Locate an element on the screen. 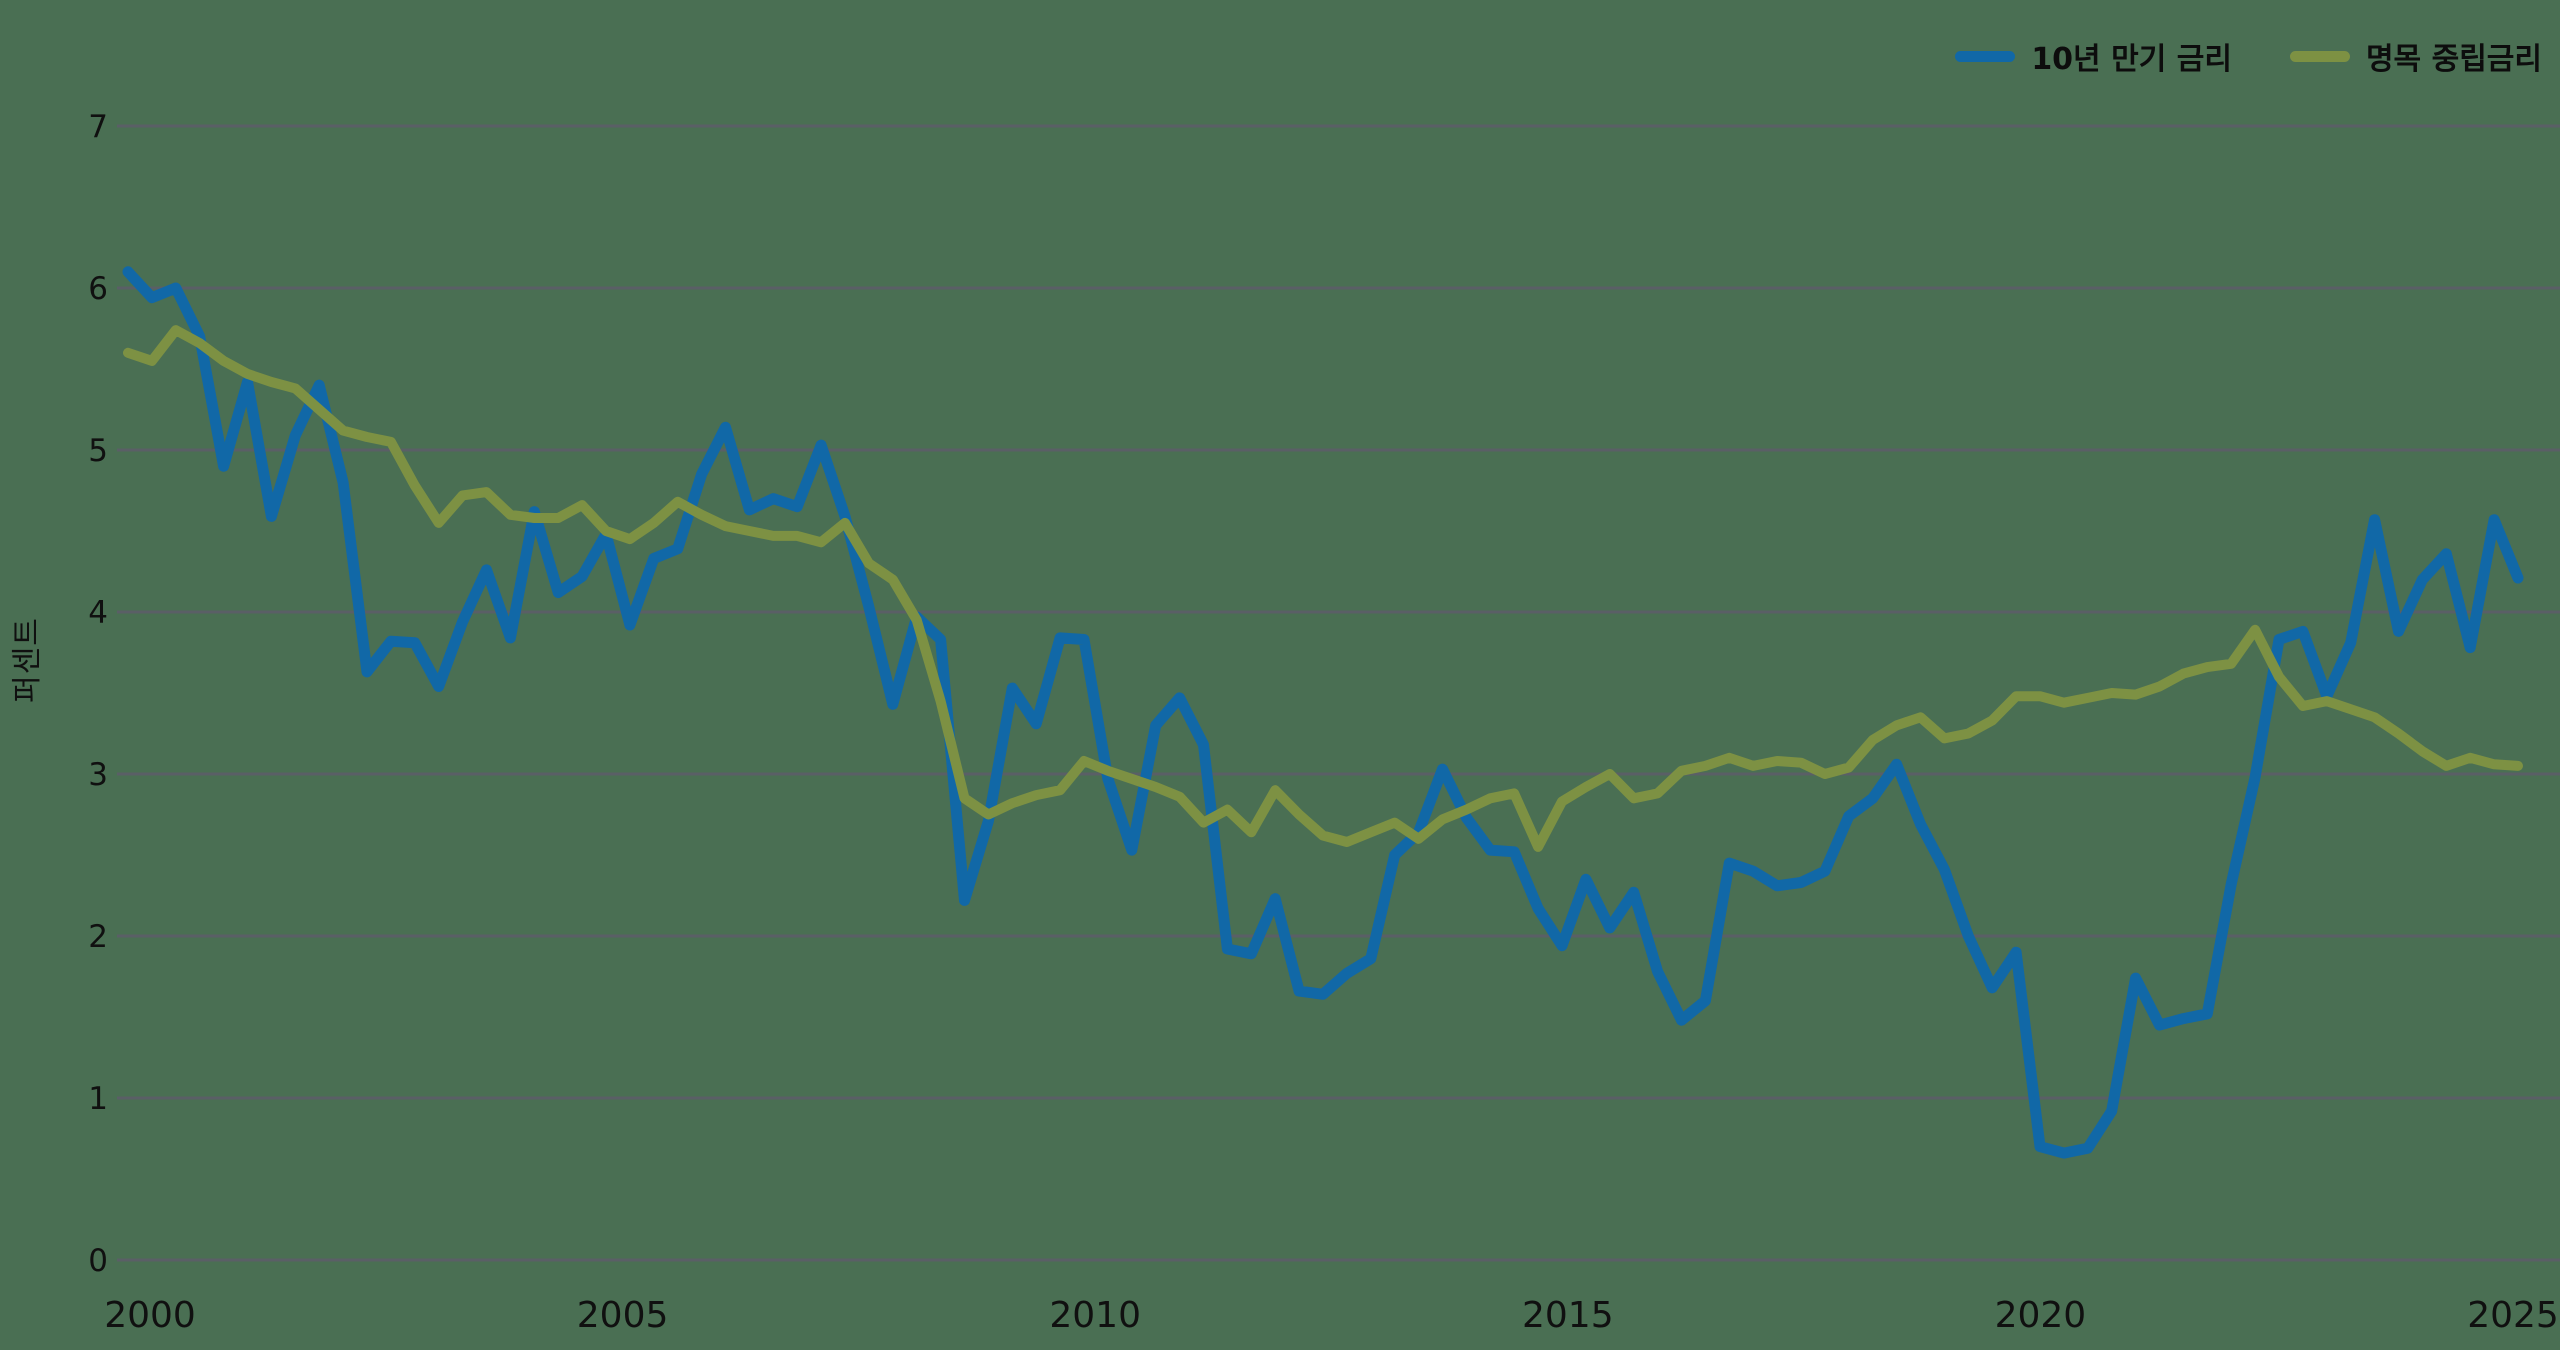 The height and width of the screenshot is (1350, 2560). legend-label-10yr-yield: 10년 만기 금리 is located at coordinates (2131, 59).